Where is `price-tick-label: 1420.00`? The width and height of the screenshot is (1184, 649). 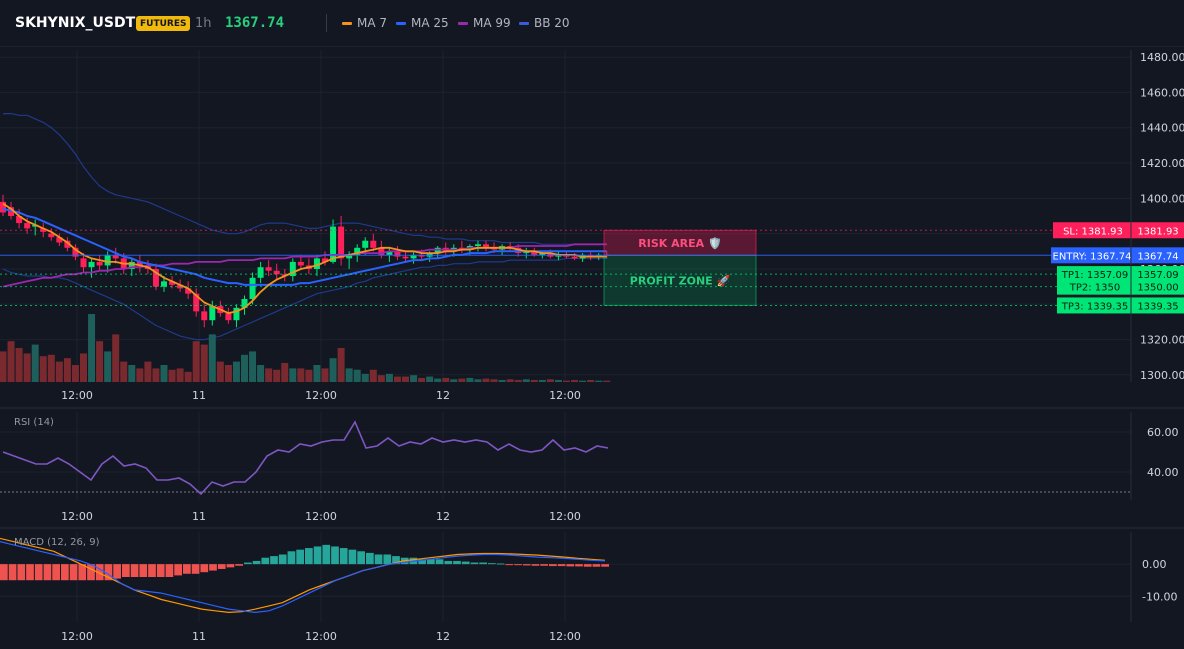 price-tick-label: 1420.00 is located at coordinates (1162, 163).